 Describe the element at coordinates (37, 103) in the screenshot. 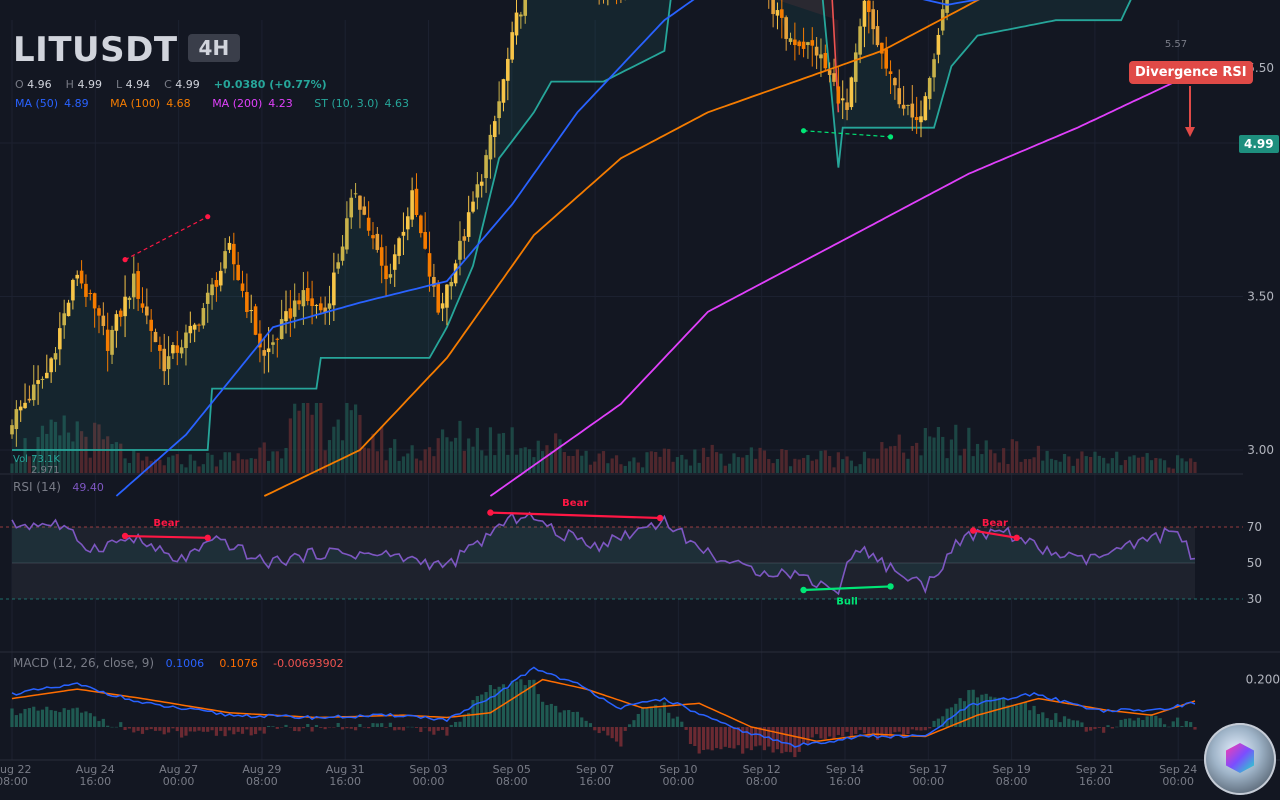

I see `ma50-label: MA (50)` at that location.